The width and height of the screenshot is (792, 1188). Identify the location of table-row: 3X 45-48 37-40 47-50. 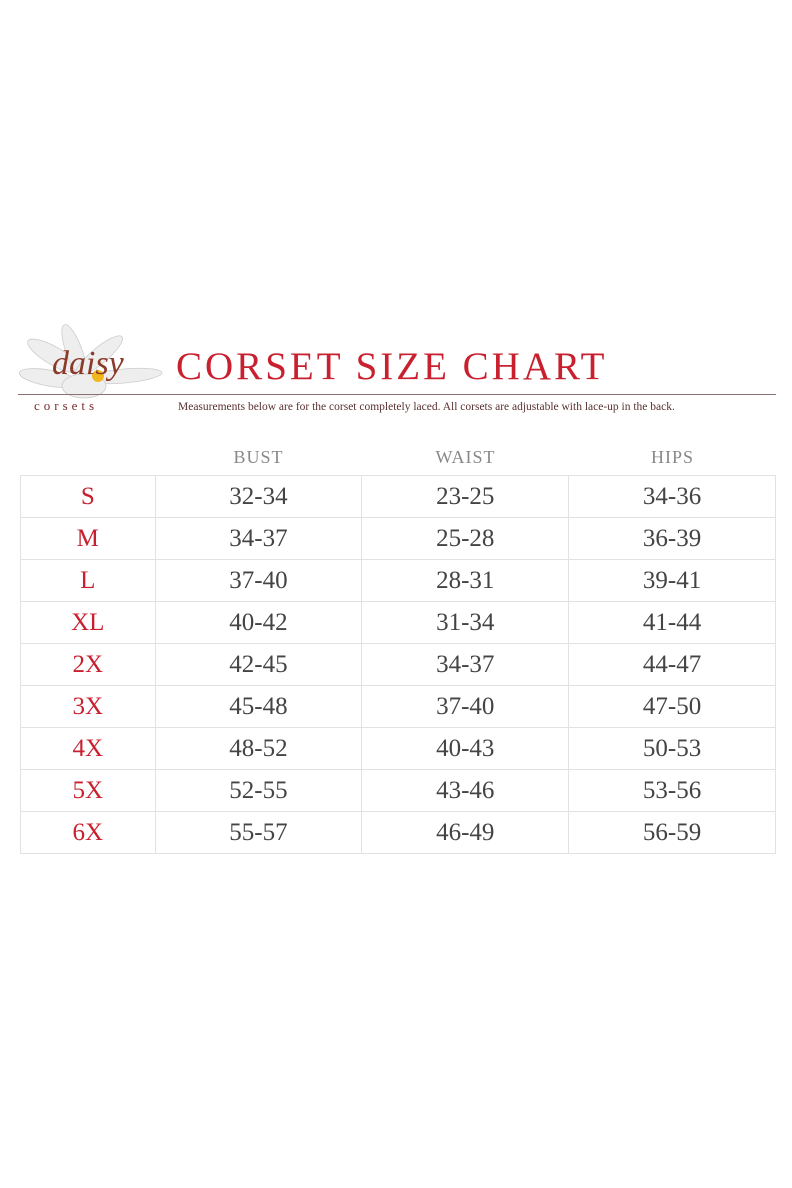
(398, 706).